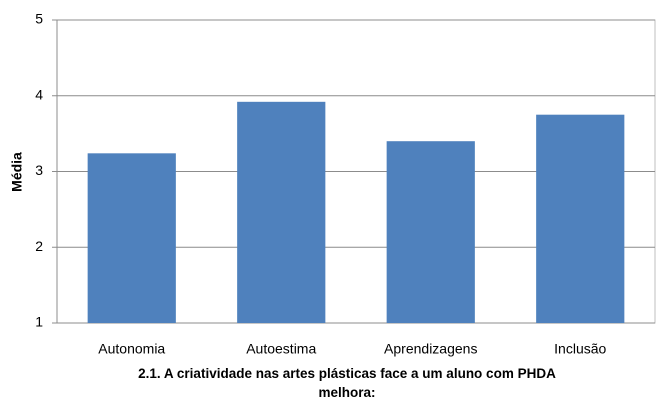 This screenshot has width=657, height=405. Describe the element at coordinates (39, 322) in the screenshot. I see `y-tick-label: 1` at that location.